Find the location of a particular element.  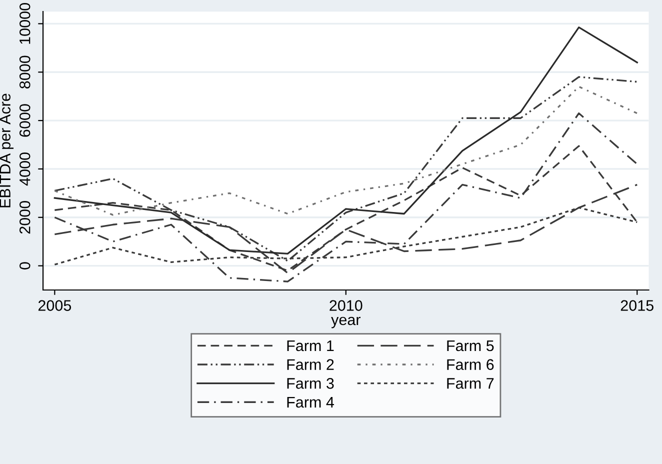

legend-label: Farm 5 is located at coordinates (470, 346).